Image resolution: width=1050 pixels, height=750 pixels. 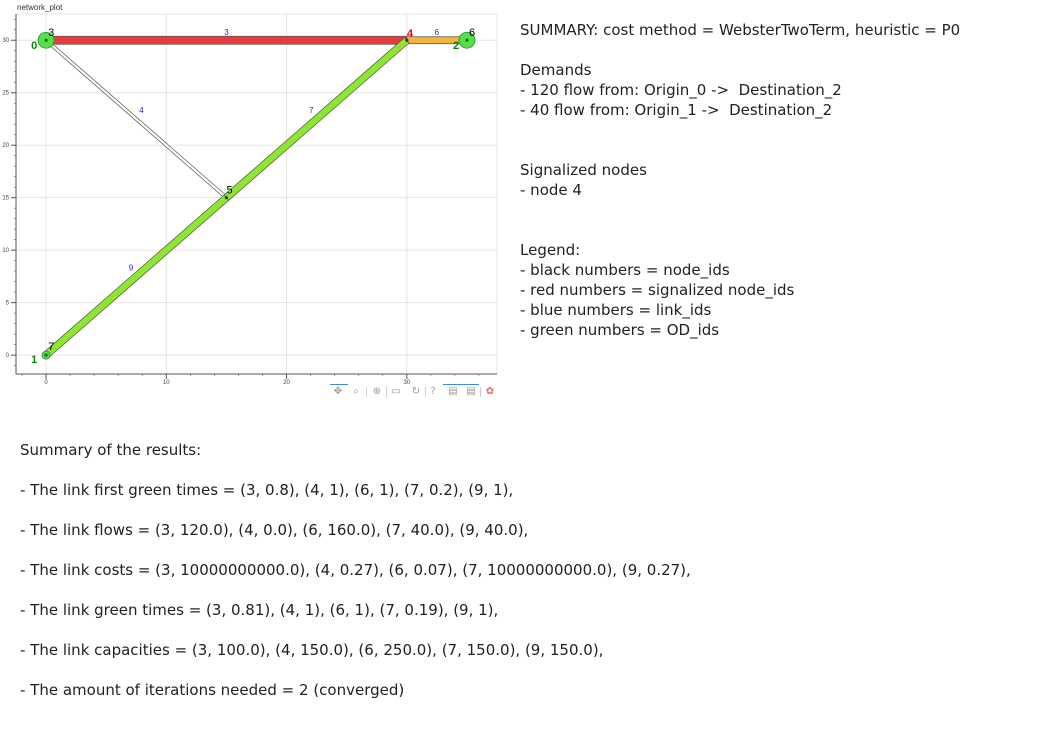 I want to click on summary-line: - red numbers = signalized node_ids, so click(x=657, y=290).